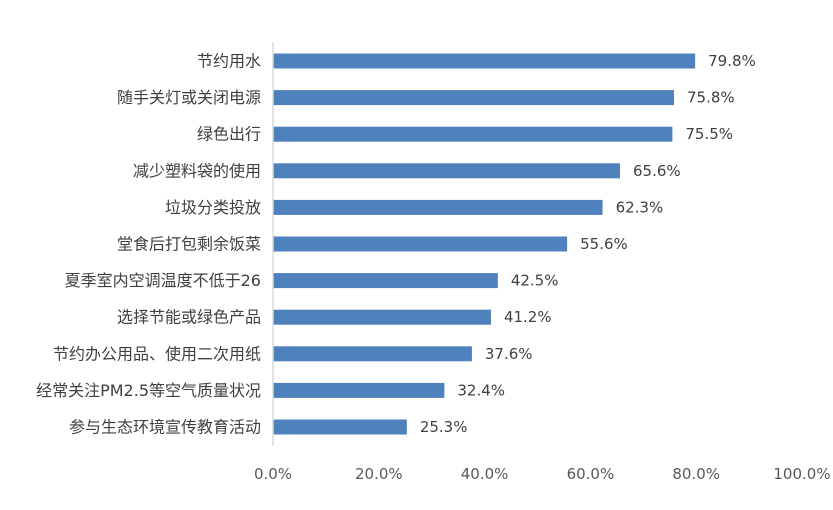 This screenshot has width=833, height=510. What do you see at coordinates (640, 207) in the screenshot?
I see `data-label: 62.3%` at bounding box center [640, 207].